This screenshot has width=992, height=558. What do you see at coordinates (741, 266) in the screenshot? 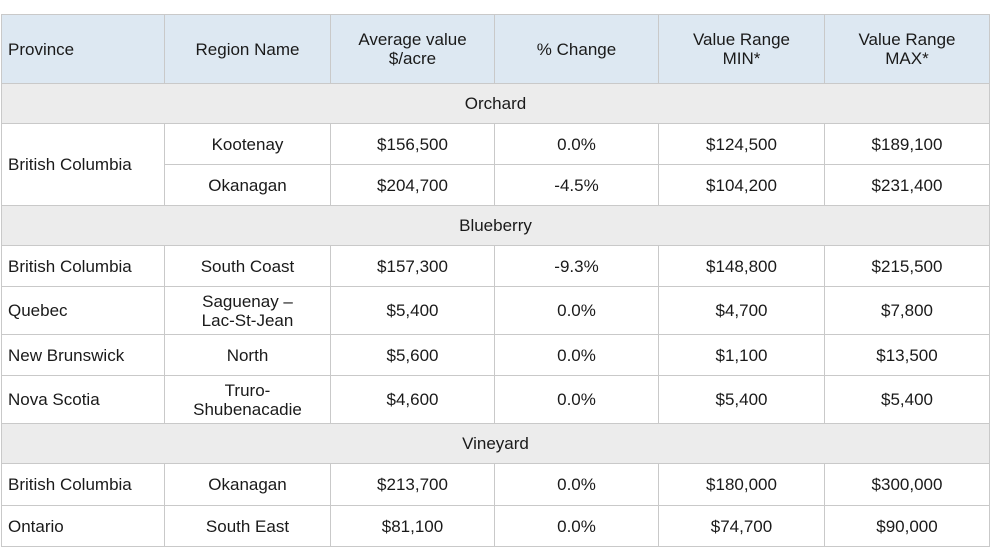
I see `min-value-cell: $148,800` at bounding box center [741, 266].